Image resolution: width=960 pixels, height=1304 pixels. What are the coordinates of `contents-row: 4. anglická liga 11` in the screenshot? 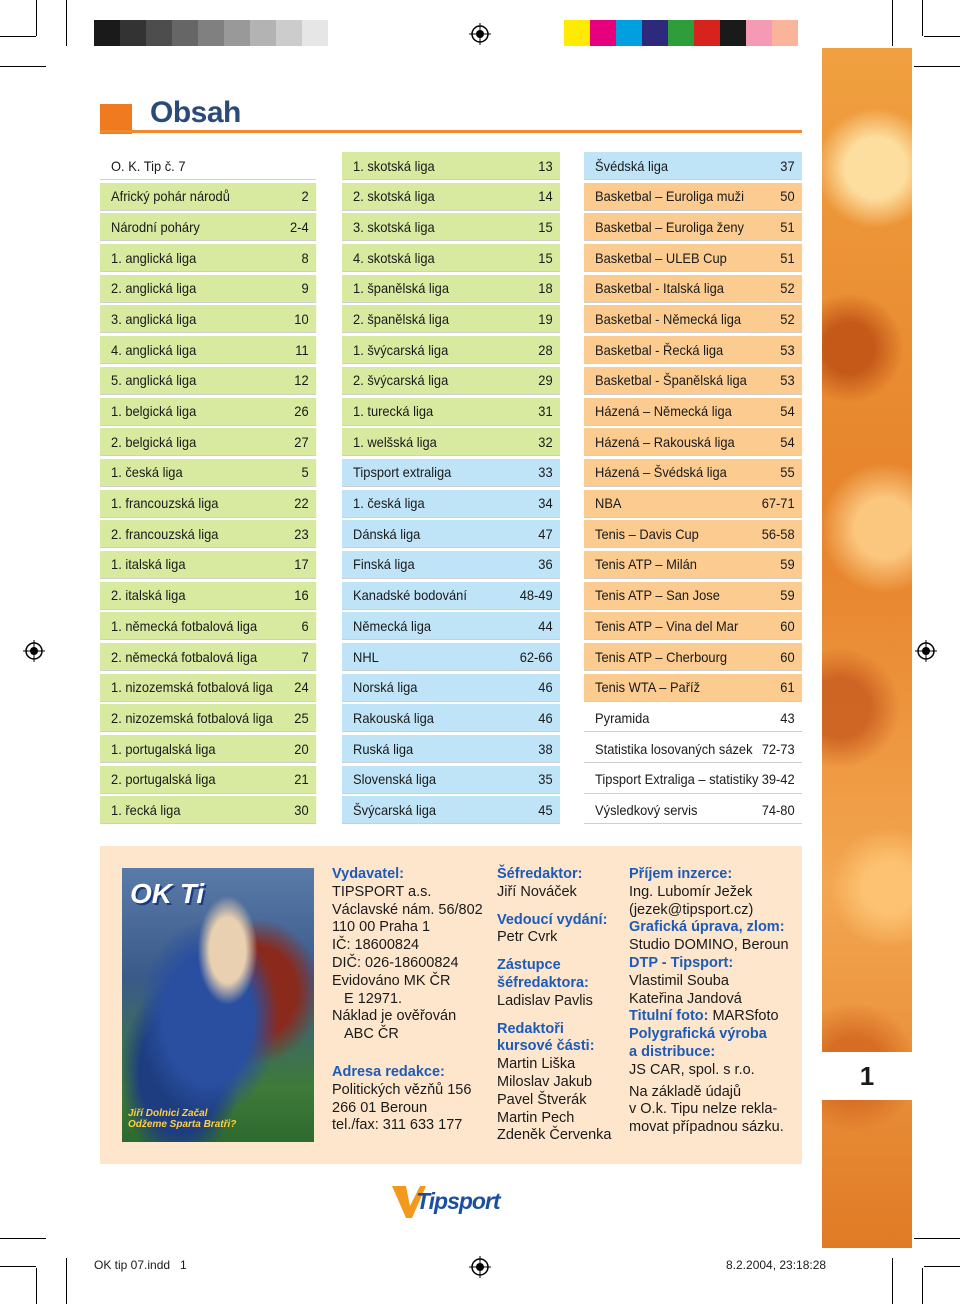 It's located at (208, 350).